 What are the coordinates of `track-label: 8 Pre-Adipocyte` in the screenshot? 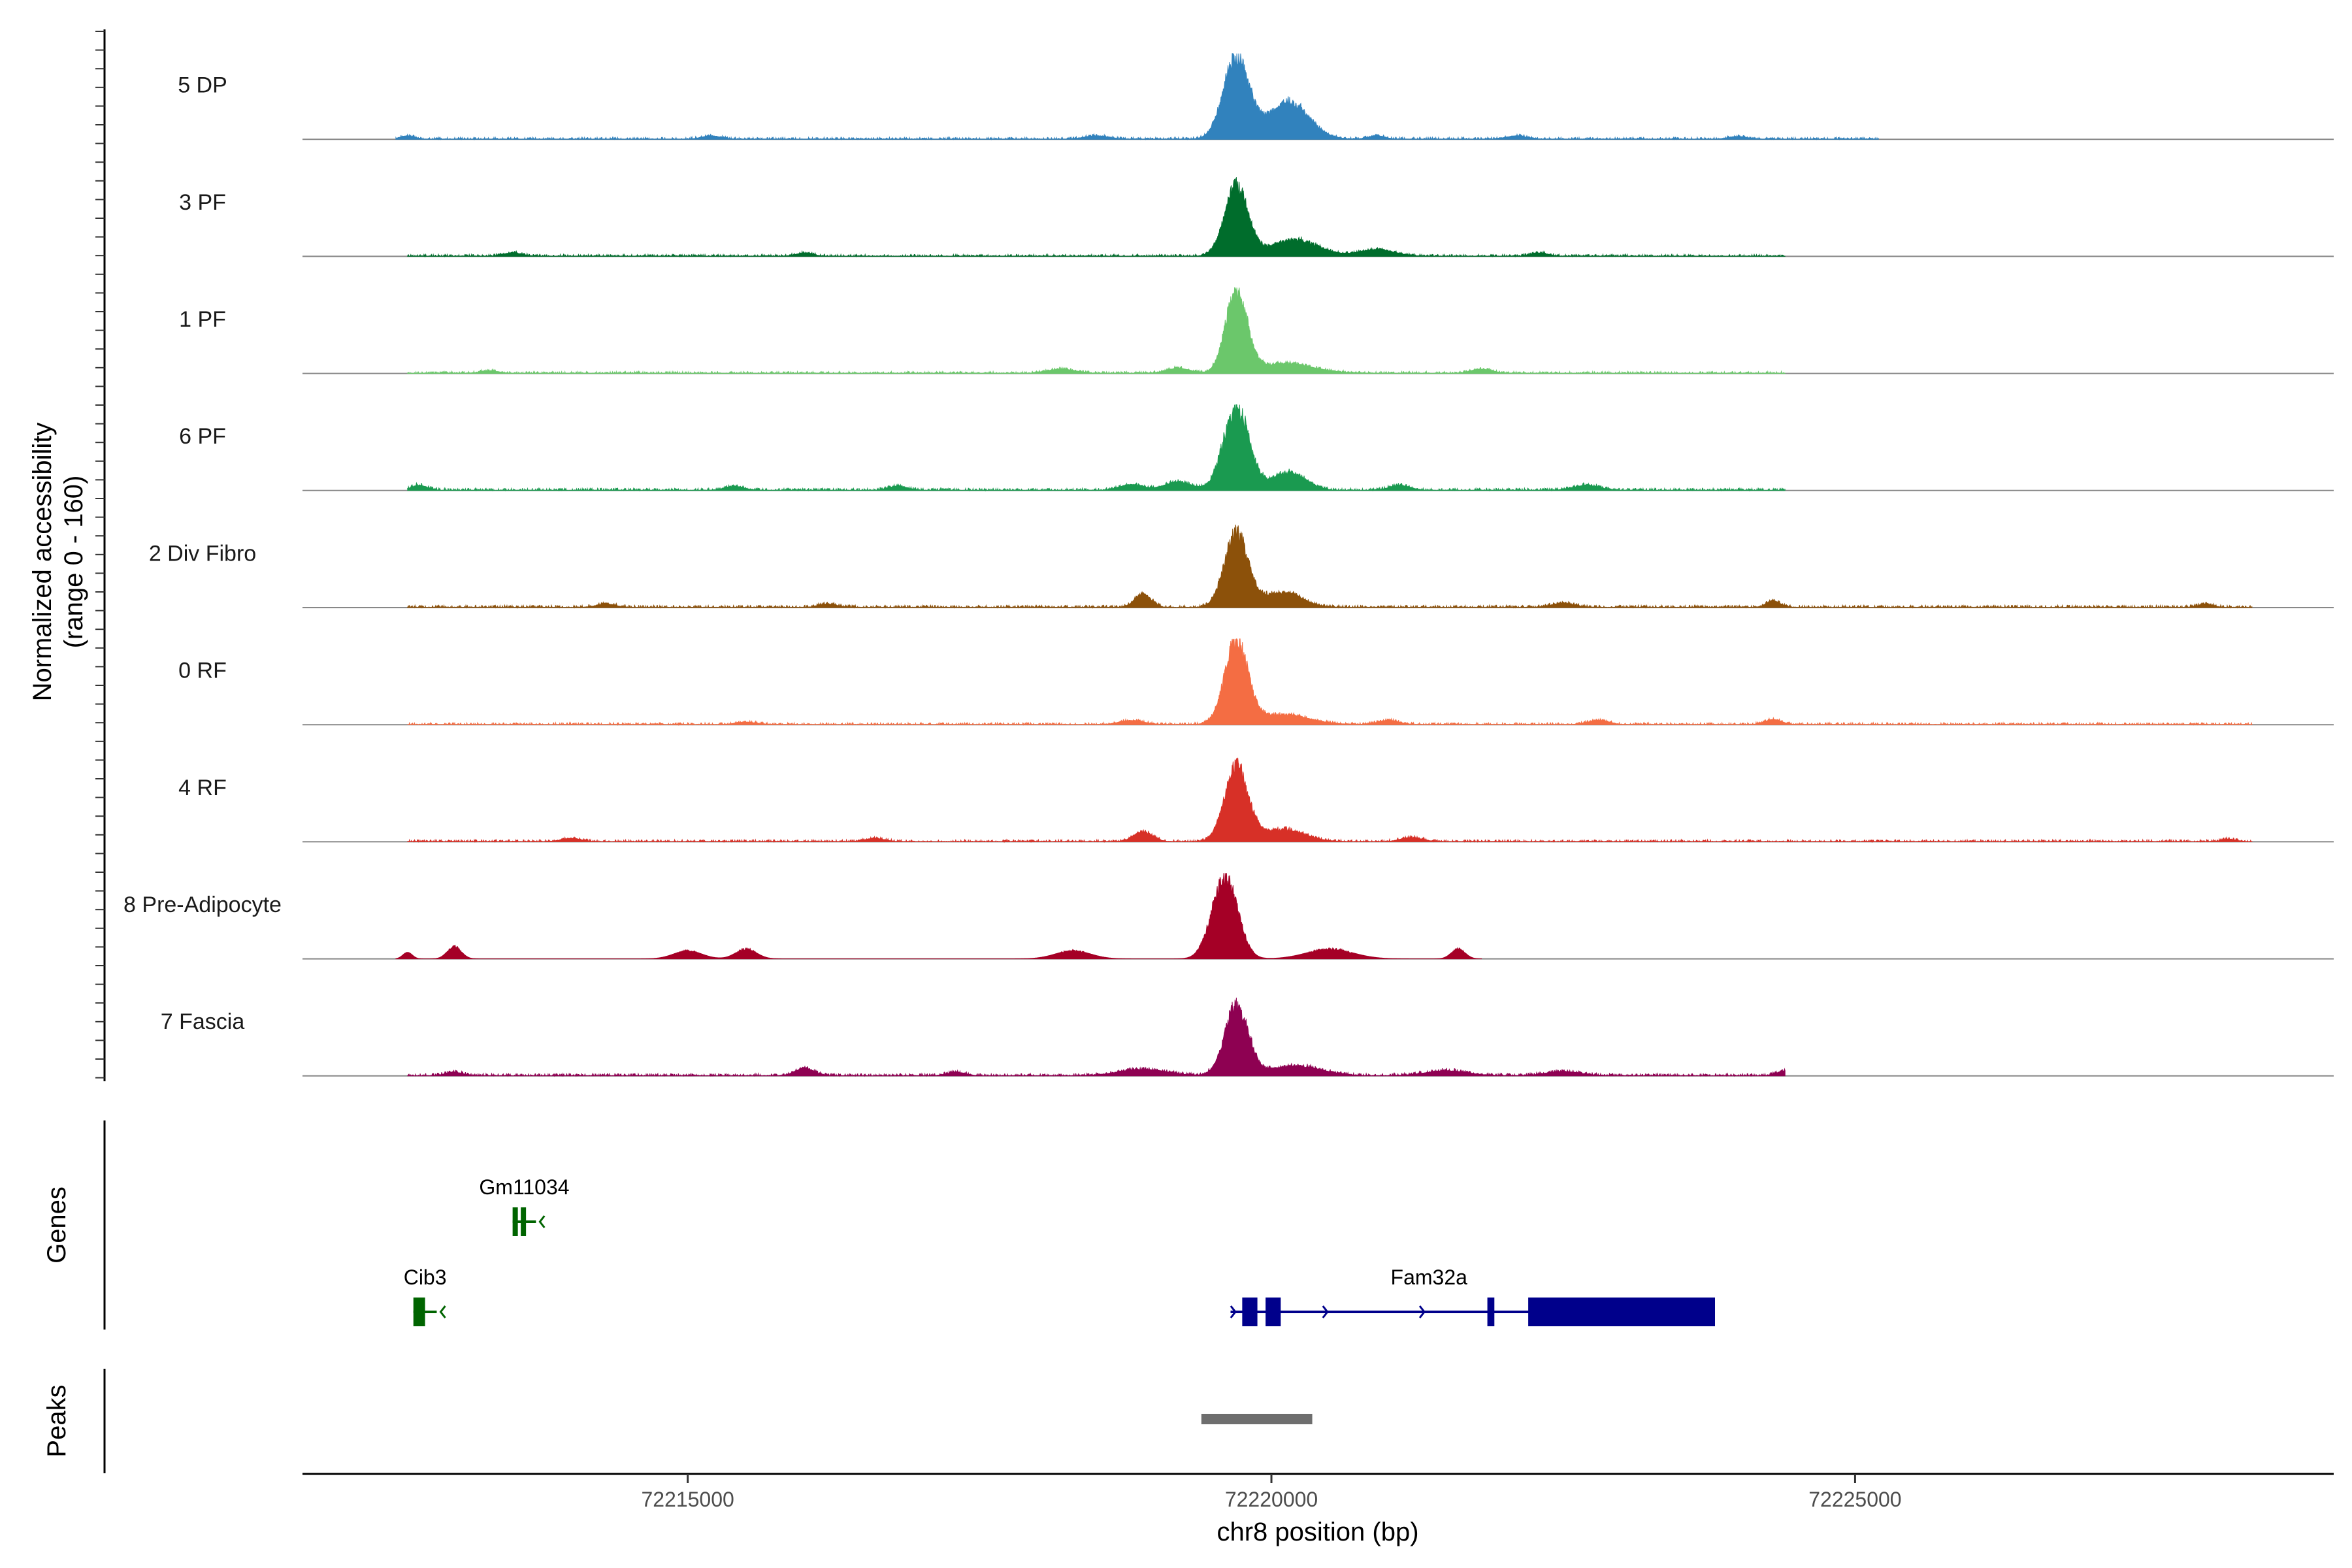 It's located at (202, 904).